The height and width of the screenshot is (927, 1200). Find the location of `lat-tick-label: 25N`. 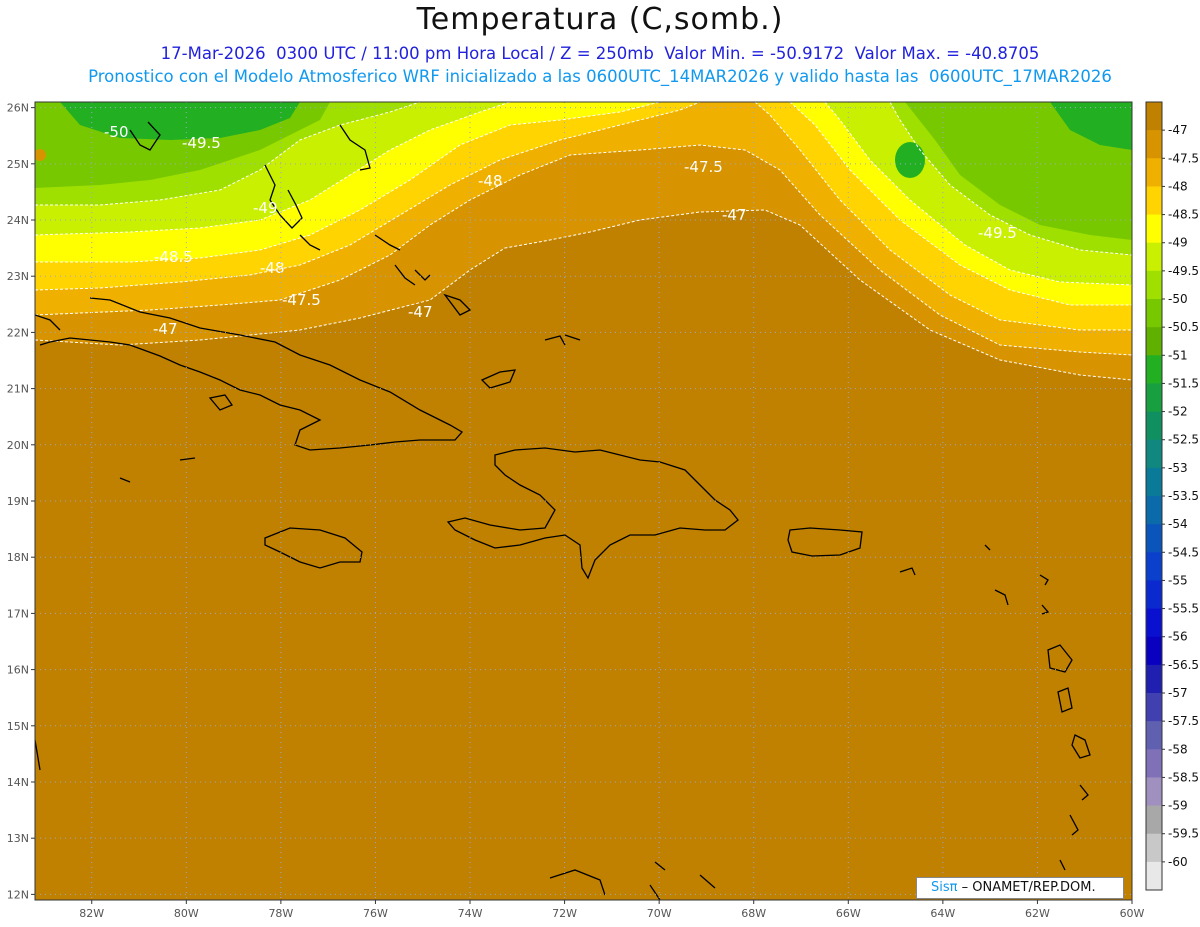

lat-tick-label: 25N is located at coordinates (18, 164).